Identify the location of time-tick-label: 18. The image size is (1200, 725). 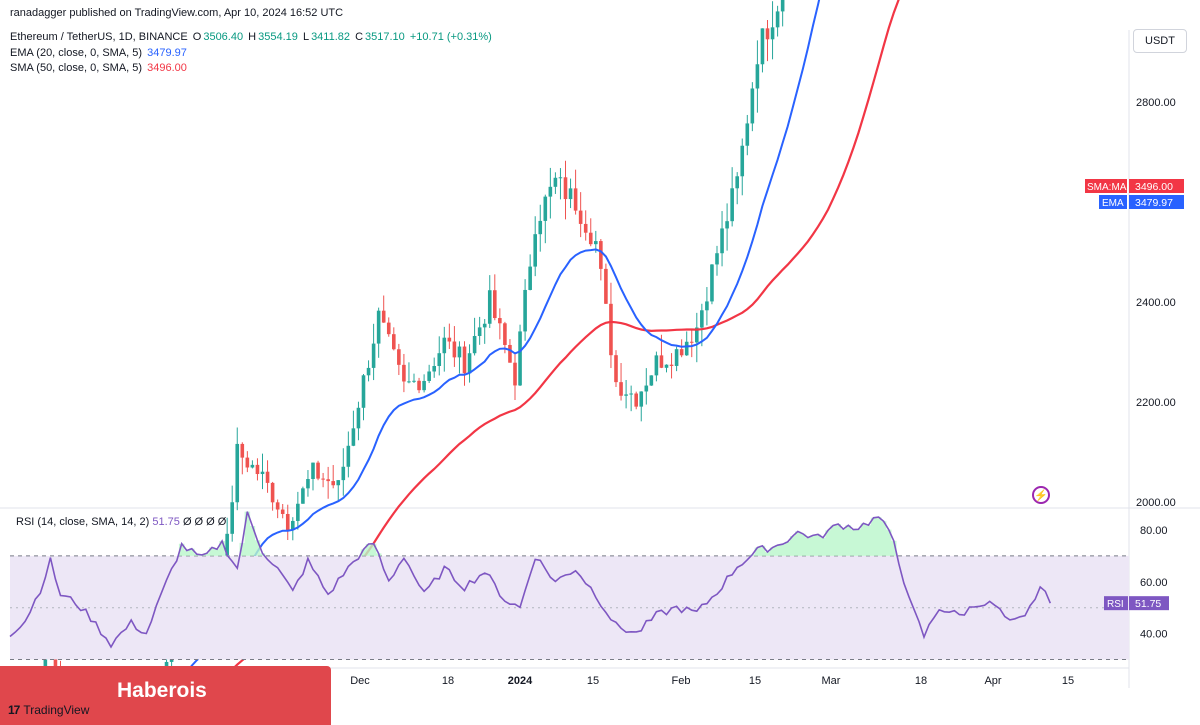
(921, 681).